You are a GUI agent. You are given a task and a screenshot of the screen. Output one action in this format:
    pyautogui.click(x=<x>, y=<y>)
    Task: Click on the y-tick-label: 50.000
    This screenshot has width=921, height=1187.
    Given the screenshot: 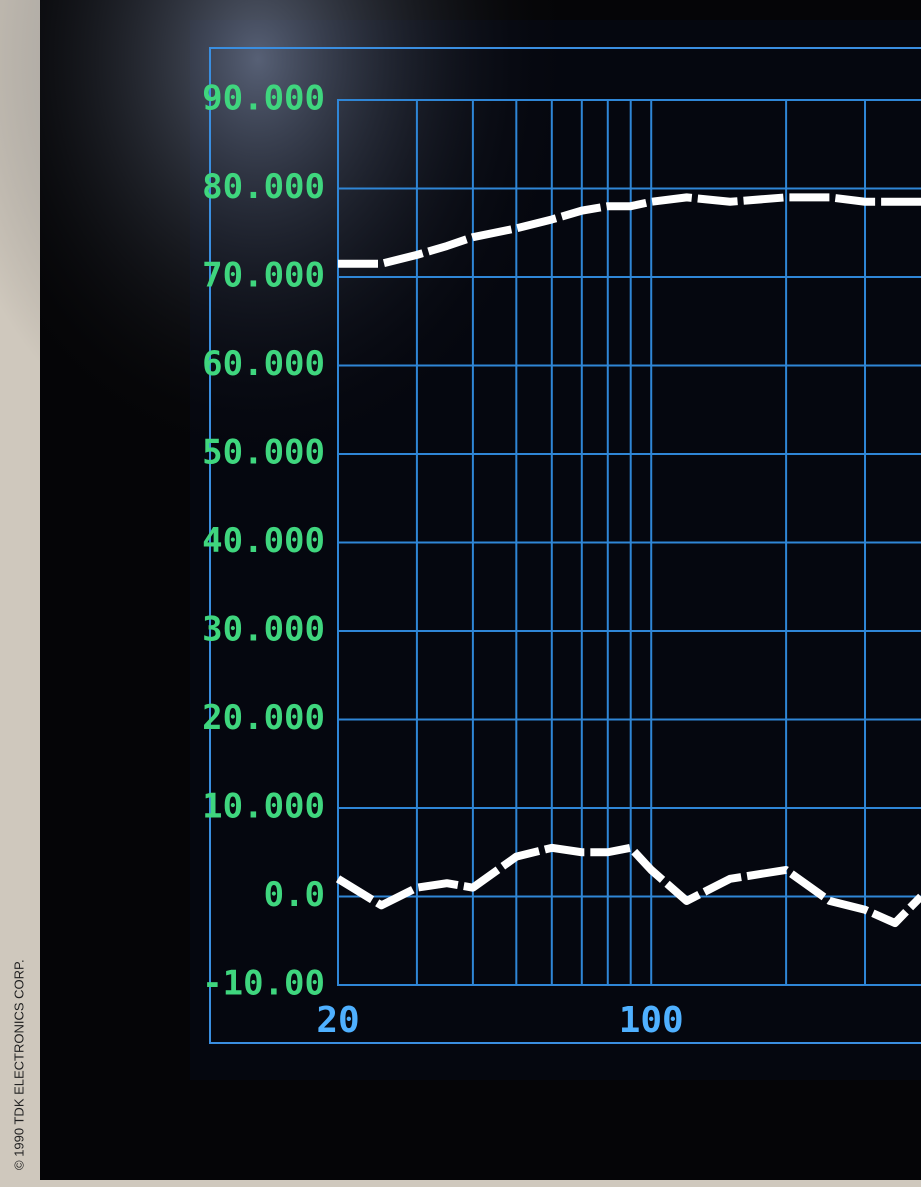 What is the action you would take?
    pyautogui.click(x=263, y=453)
    